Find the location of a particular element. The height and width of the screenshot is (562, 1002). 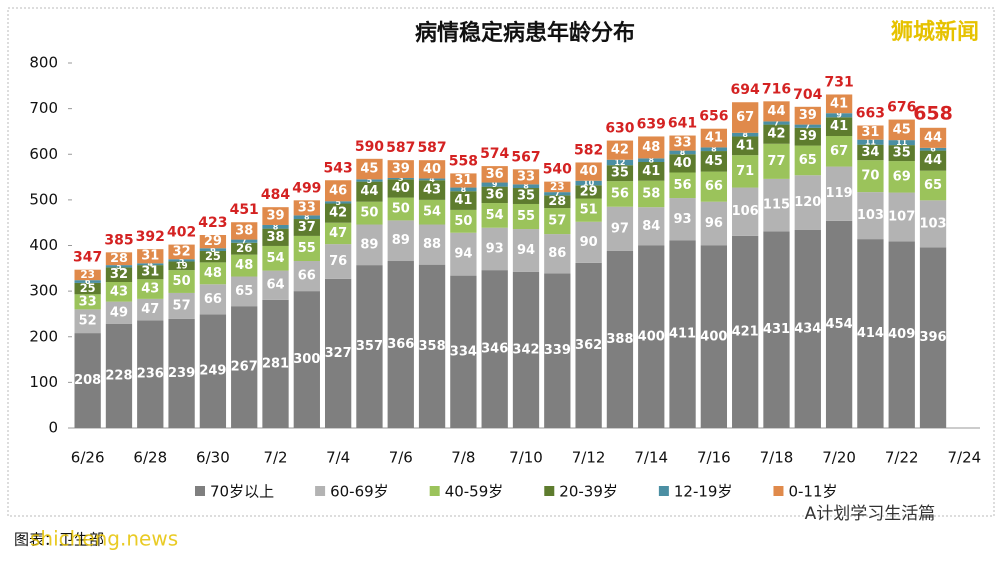

data-label: 388 is located at coordinates (619, 339).